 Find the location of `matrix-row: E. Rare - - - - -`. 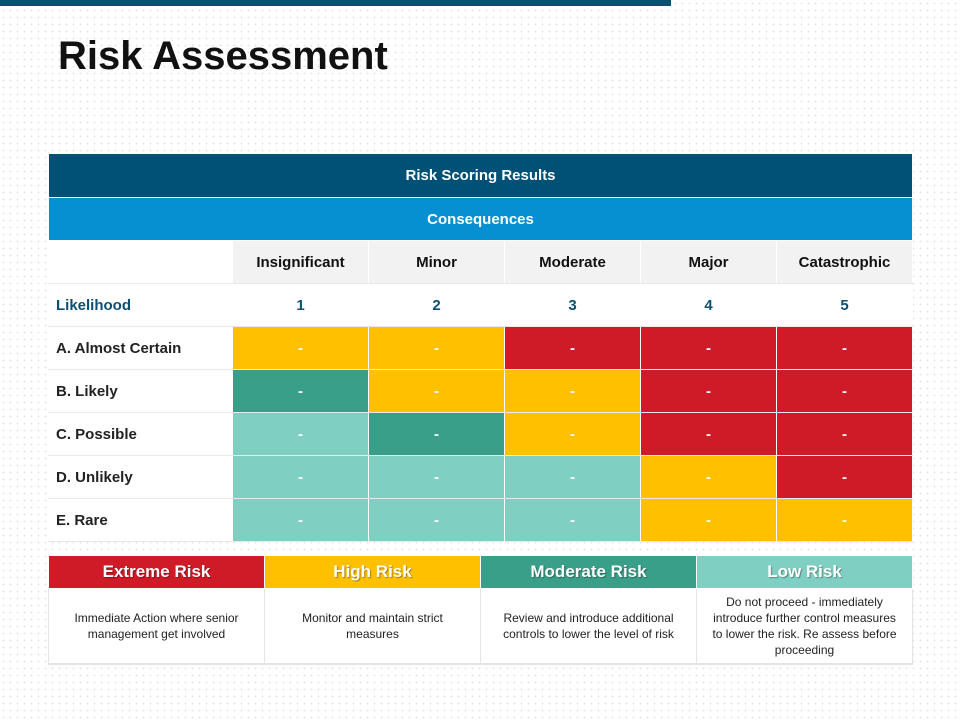

matrix-row: E. Rare - - - - - is located at coordinates (481, 520).